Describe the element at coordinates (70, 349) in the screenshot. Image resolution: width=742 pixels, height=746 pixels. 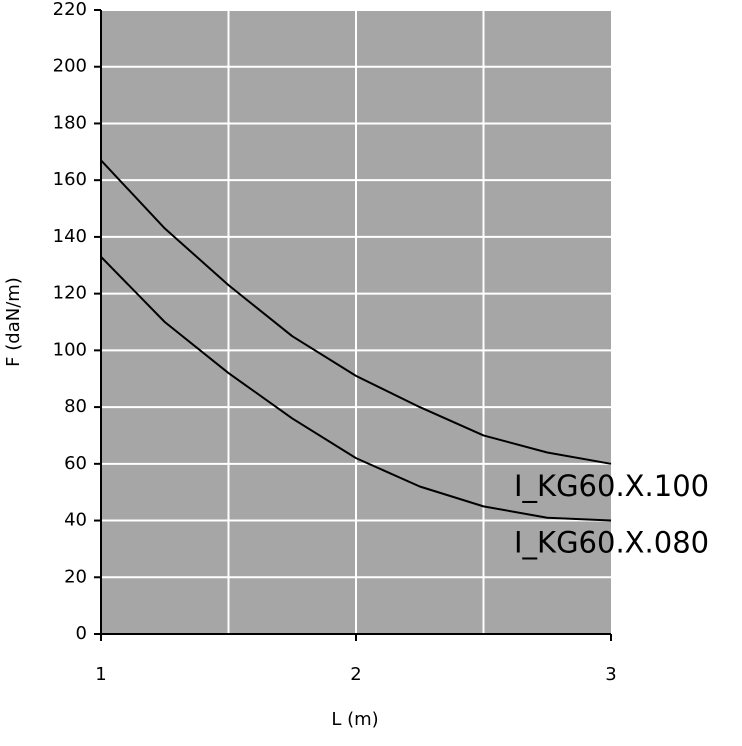
I see `y-tick-label: 100` at that location.